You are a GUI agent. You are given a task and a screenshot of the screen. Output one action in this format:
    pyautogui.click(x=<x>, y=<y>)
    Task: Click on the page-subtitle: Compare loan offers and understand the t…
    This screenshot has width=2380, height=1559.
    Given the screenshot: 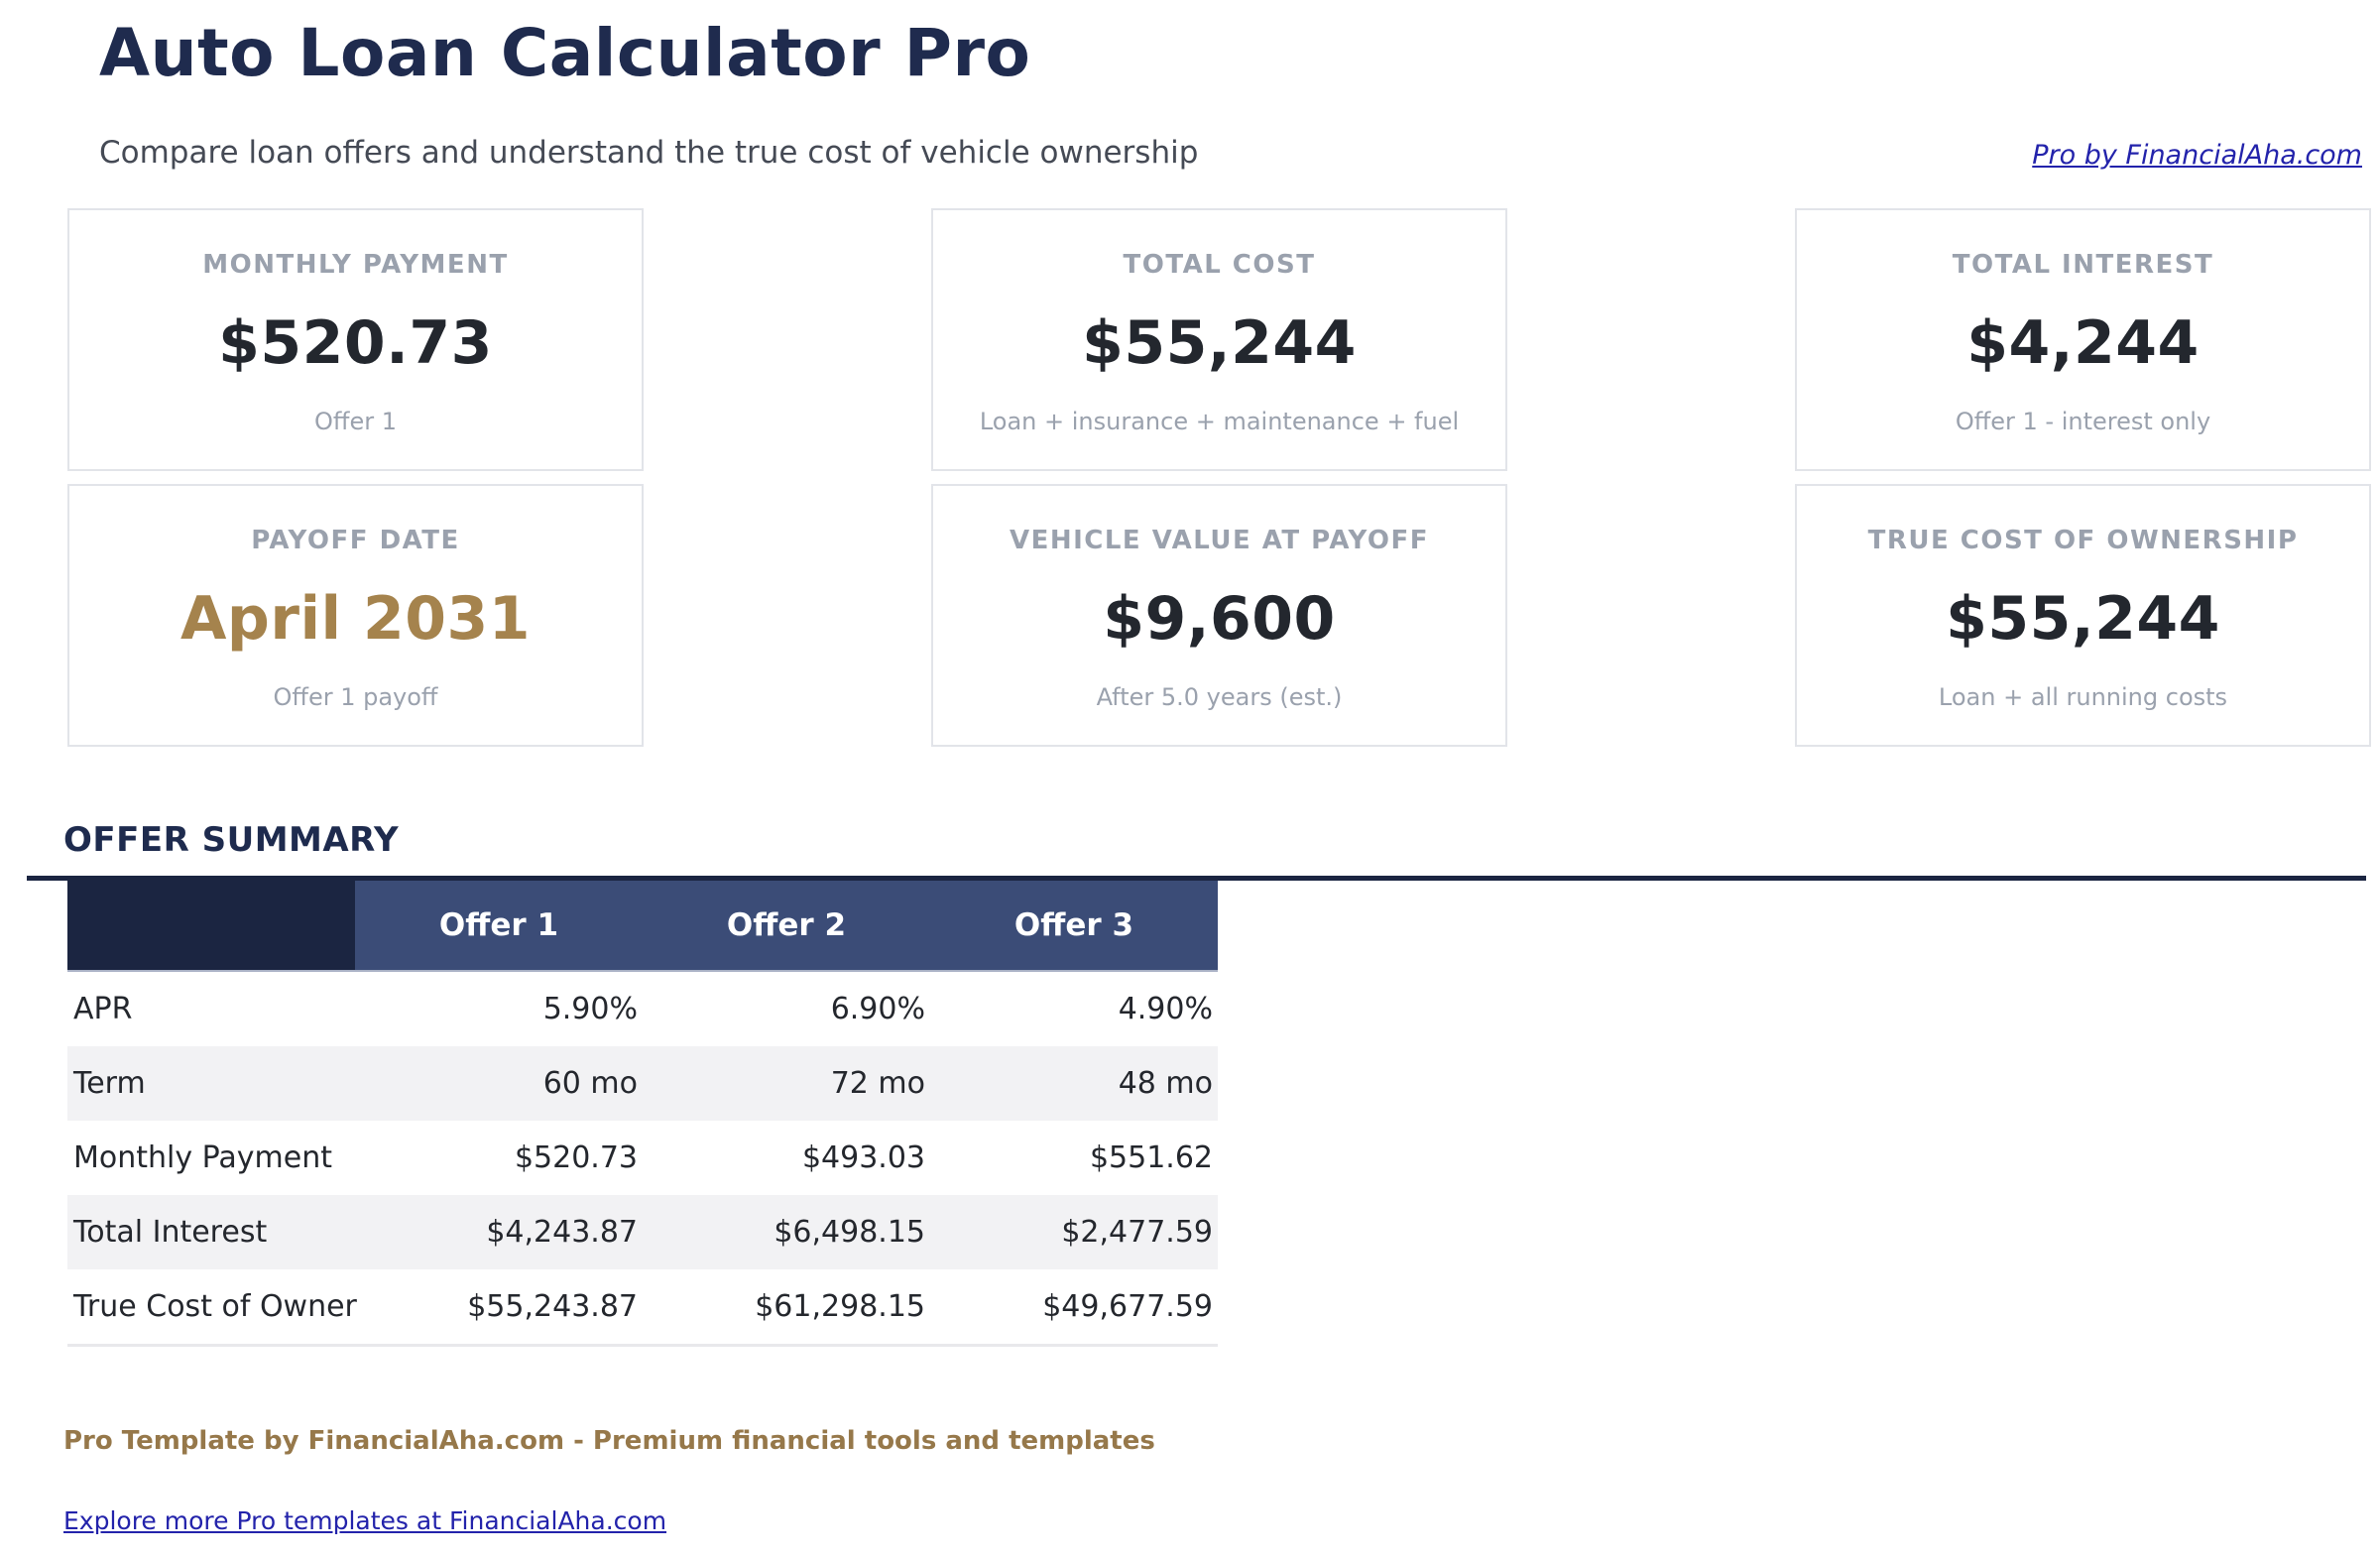 What is the action you would take?
    pyautogui.click(x=649, y=152)
    